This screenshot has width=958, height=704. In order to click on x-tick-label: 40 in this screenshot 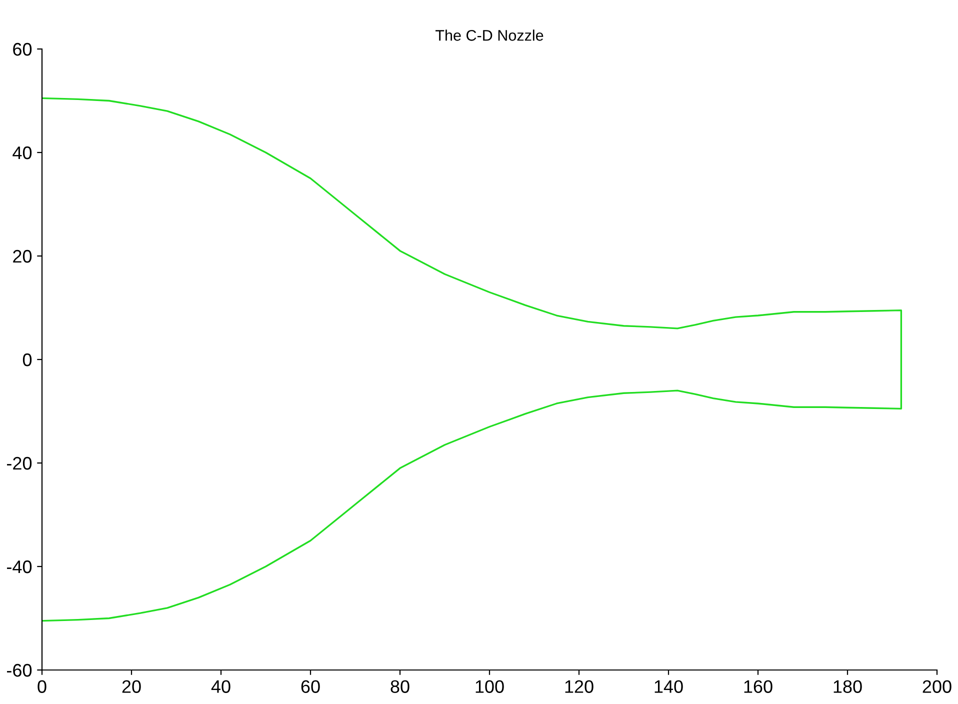, I will do `click(220, 686)`.